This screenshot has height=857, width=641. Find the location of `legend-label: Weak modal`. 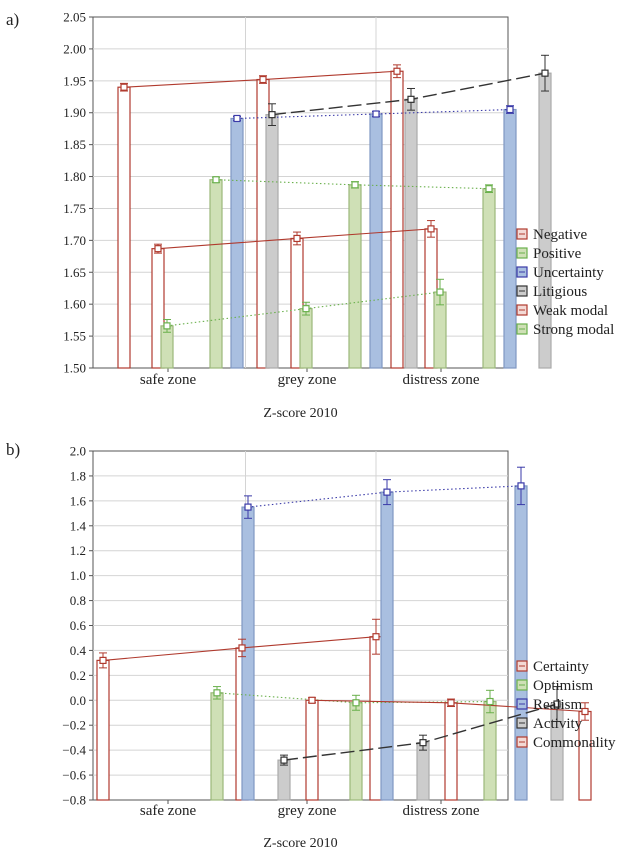

legend-label: Weak modal is located at coordinates (570, 311).